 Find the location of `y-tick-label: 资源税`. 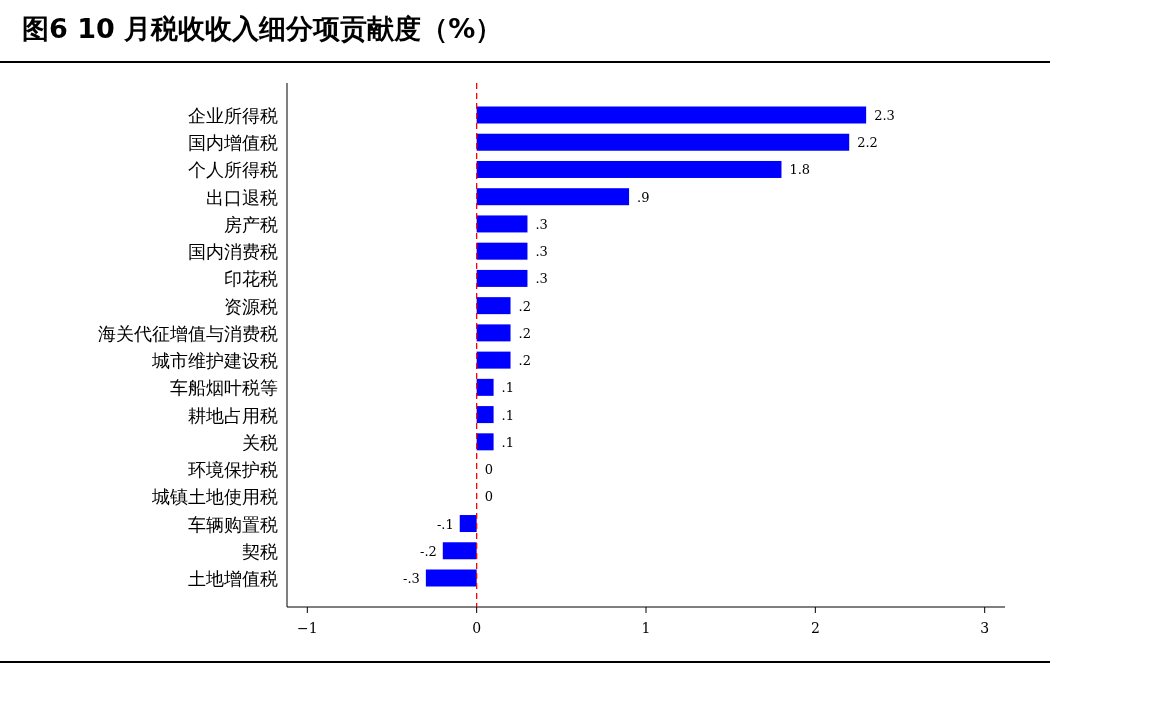

y-tick-label: 资源税 is located at coordinates (251, 306).